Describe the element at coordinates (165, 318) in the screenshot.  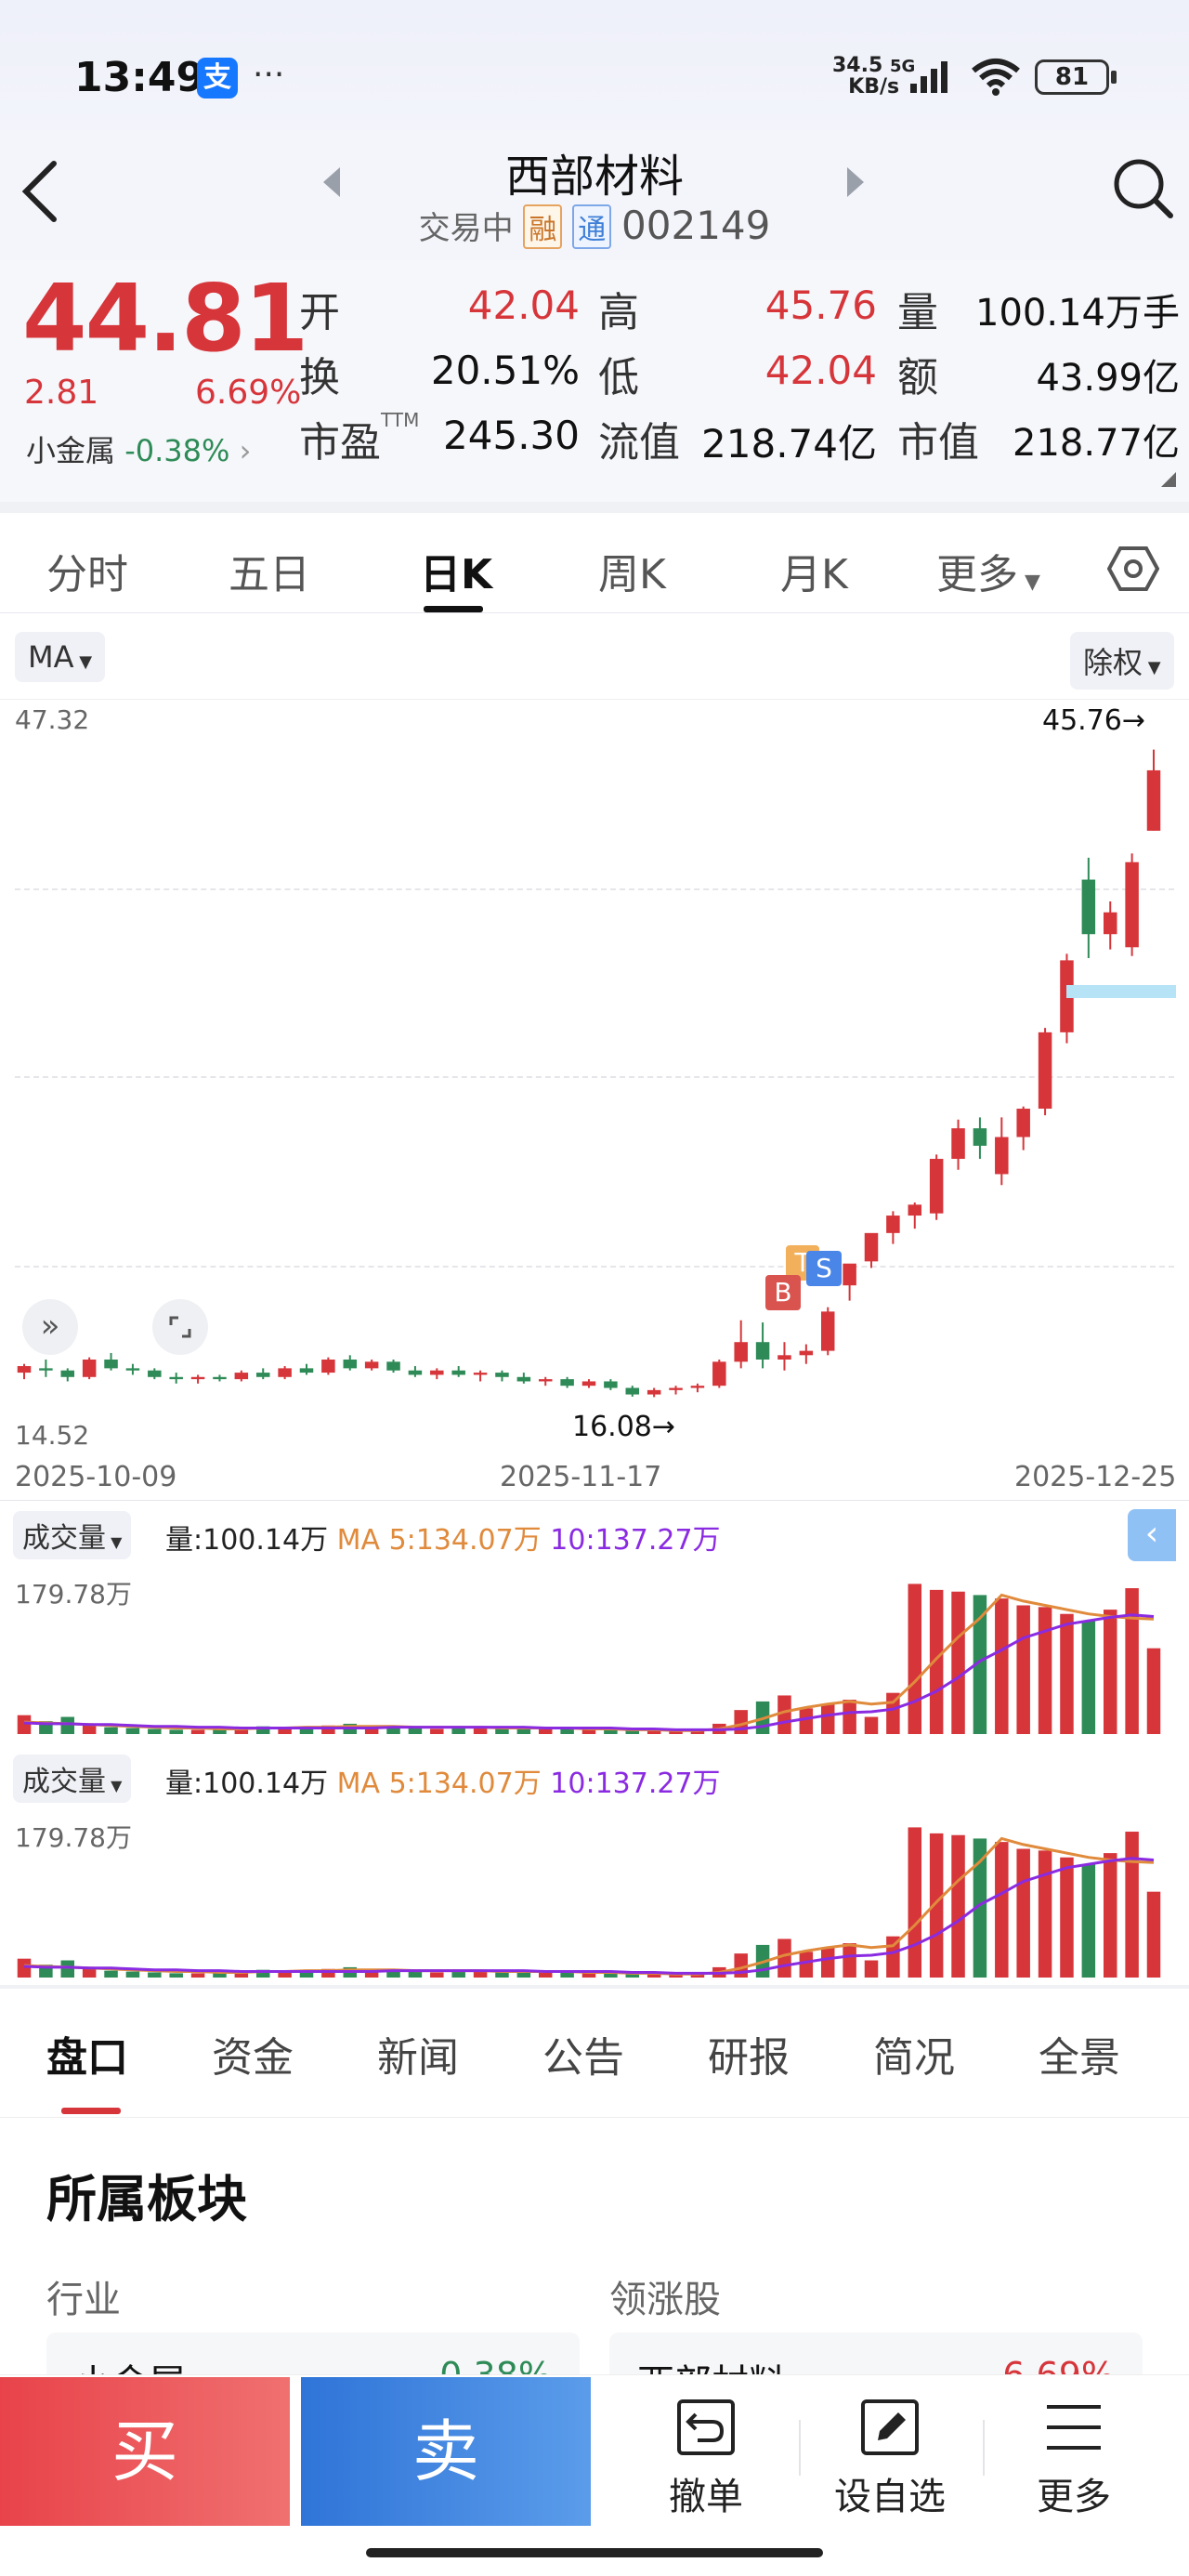
I see `current-price: 44.81` at that location.